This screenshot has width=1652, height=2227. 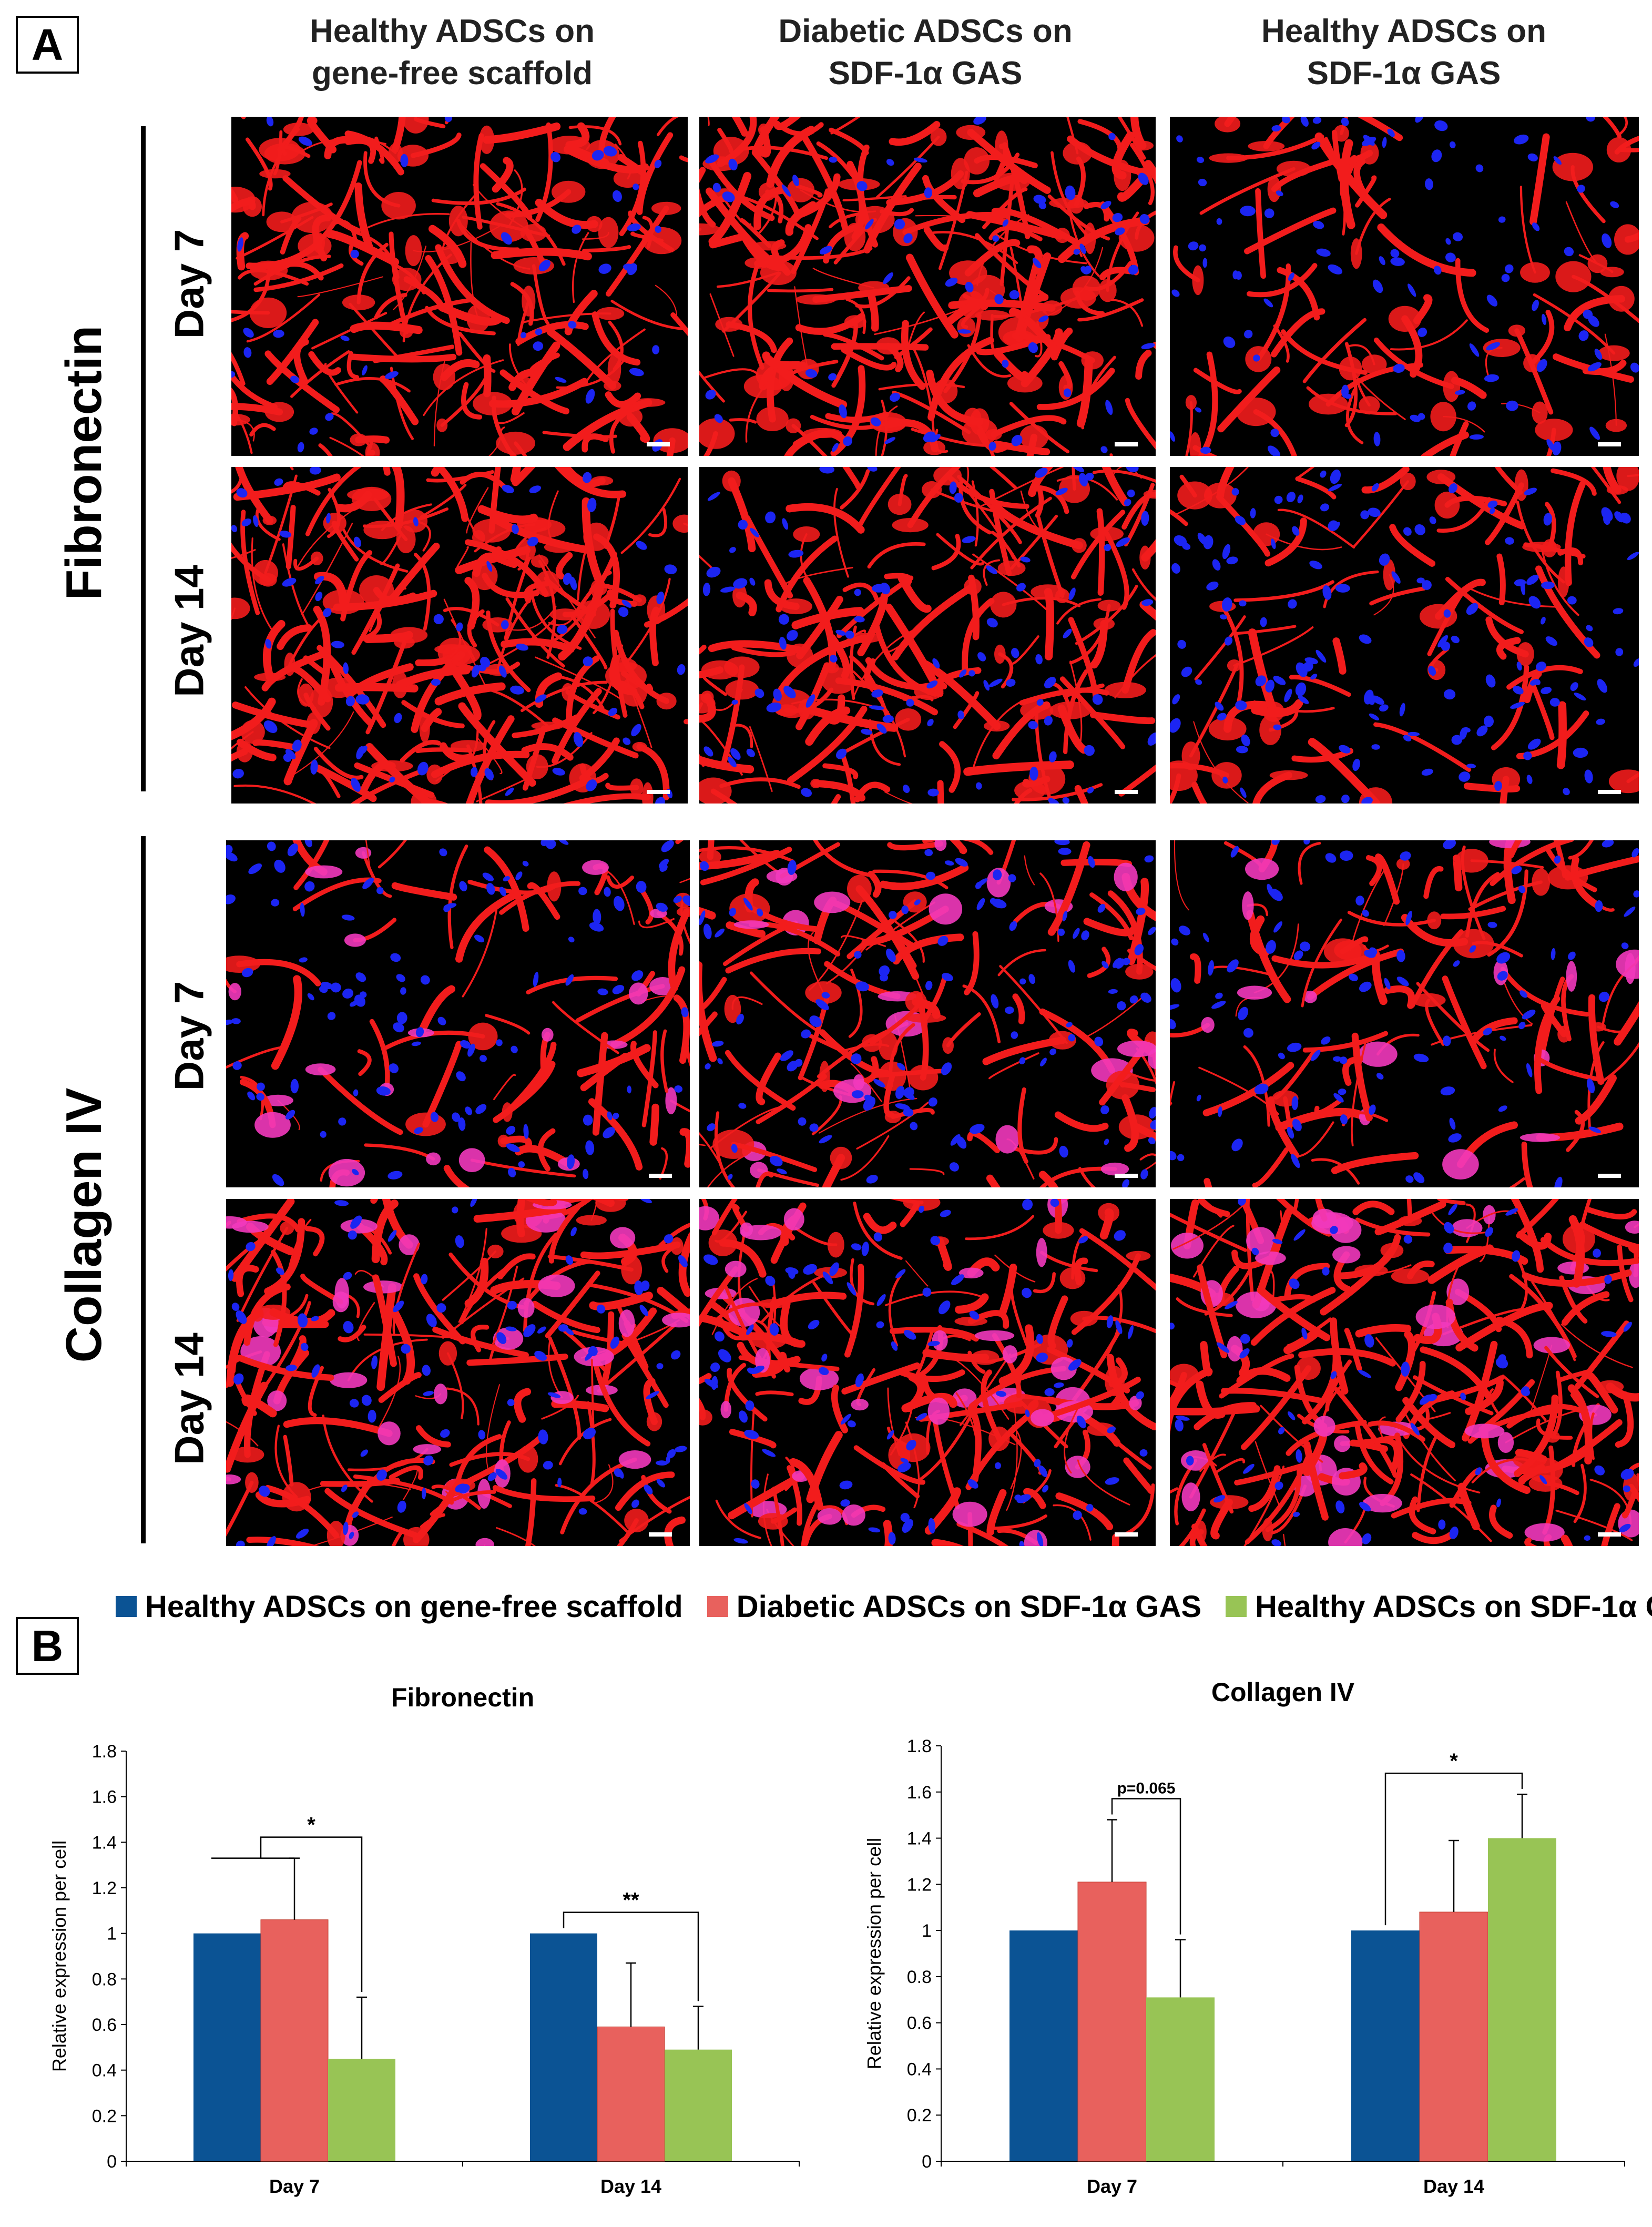 What do you see at coordinates (1404, 1014) in the screenshot?
I see `micrograph-collagen-day7-healthy-gas` at bounding box center [1404, 1014].